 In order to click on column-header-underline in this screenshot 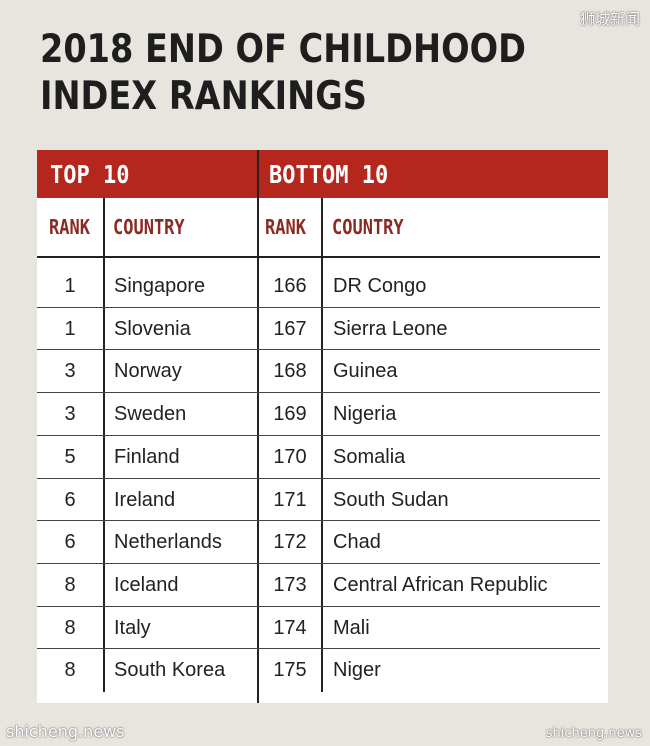, I will do `click(318, 257)`.